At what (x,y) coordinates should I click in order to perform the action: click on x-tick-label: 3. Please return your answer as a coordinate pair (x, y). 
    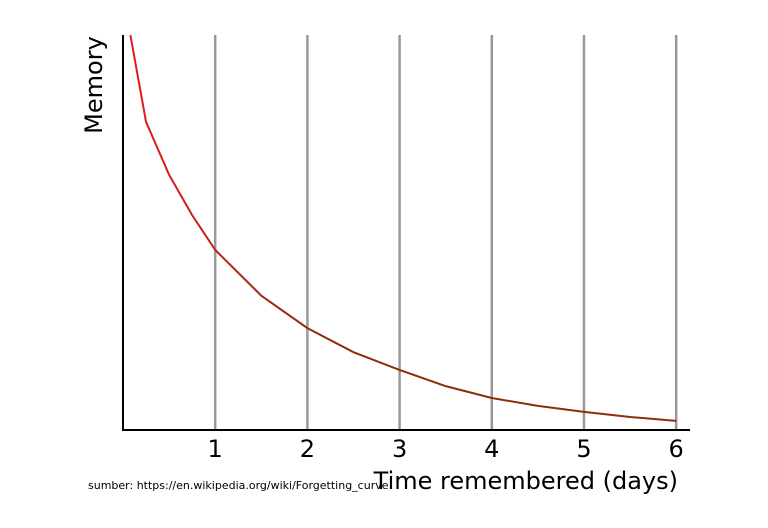
    Looking at the image, I should click on (399, 449).